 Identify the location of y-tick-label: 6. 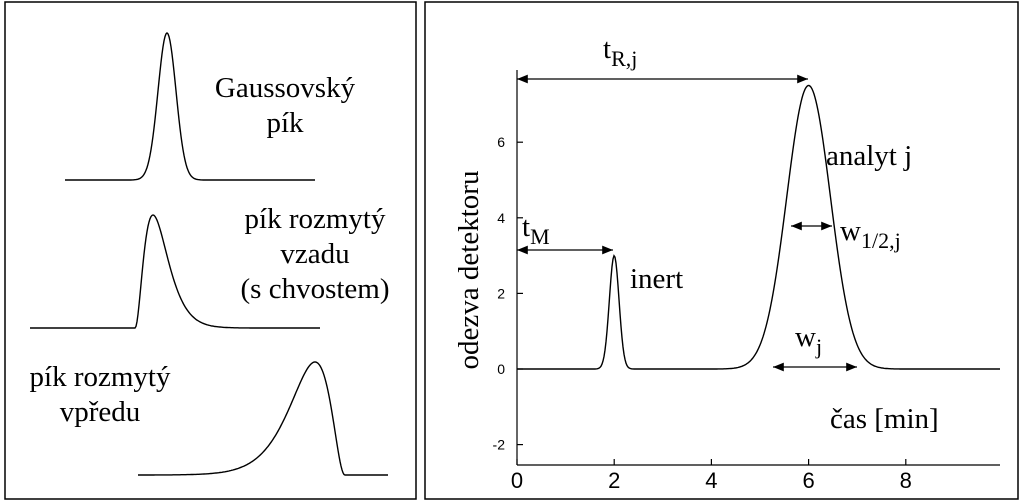
(501, 142).